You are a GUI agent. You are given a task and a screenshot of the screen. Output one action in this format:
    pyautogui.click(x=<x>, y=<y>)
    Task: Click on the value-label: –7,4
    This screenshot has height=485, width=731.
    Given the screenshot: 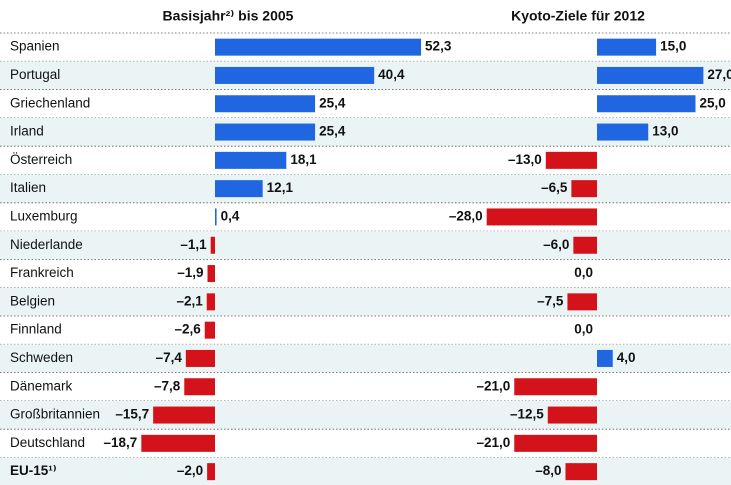 What is the action you would take?
    pyautogui.click(x=169, y=357)
    